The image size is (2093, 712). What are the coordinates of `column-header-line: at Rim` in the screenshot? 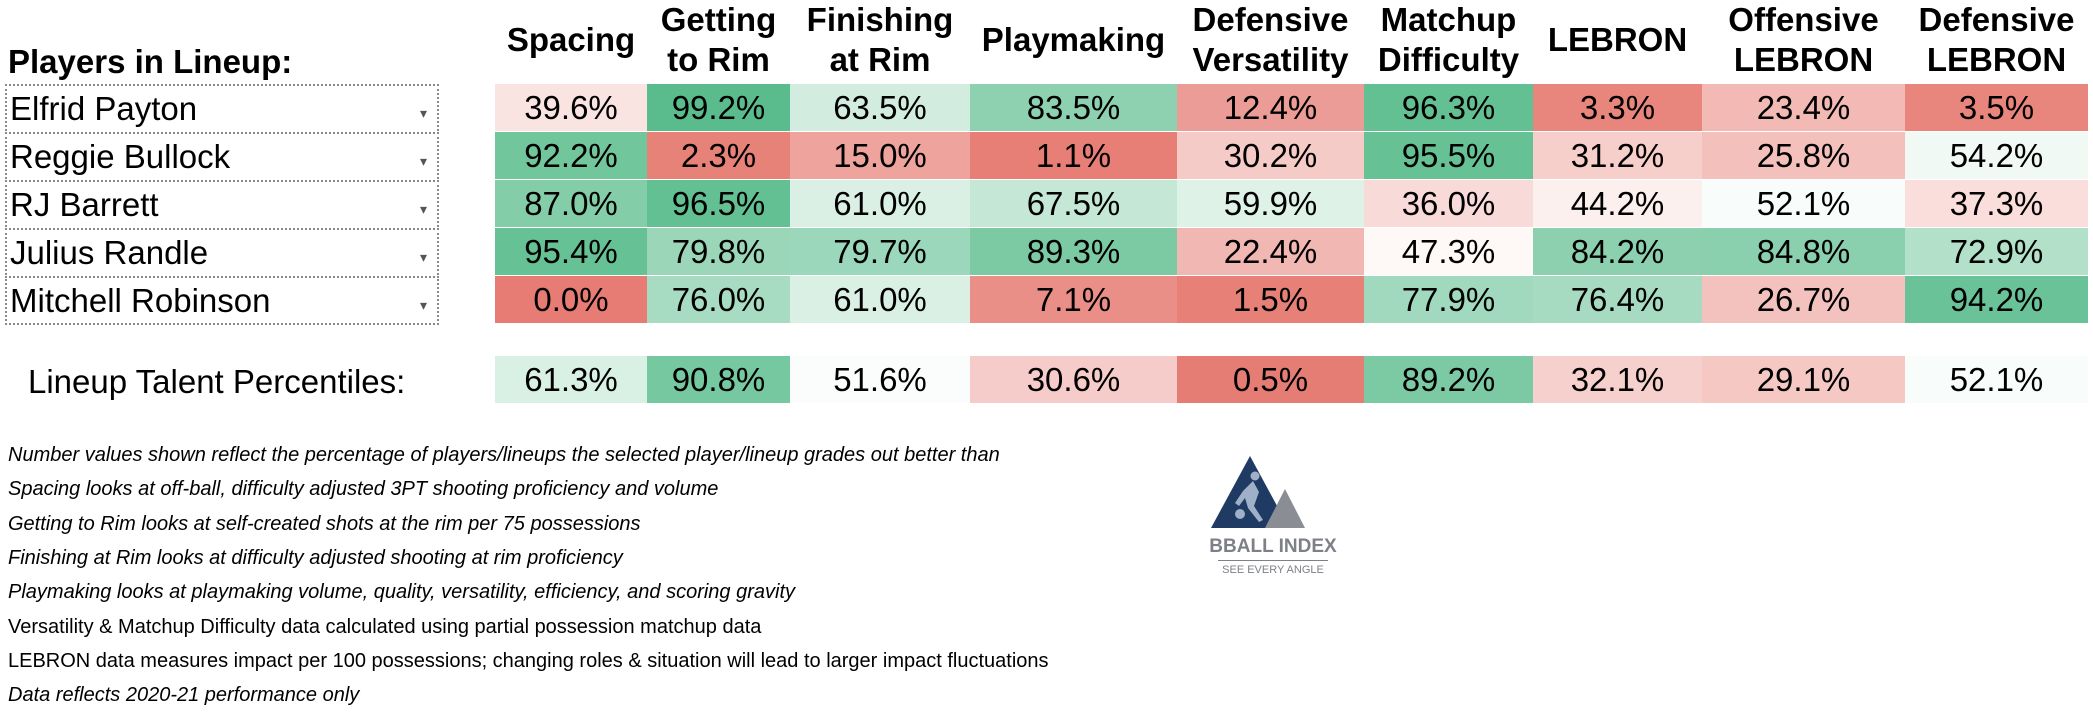 It's located at (880, 59).